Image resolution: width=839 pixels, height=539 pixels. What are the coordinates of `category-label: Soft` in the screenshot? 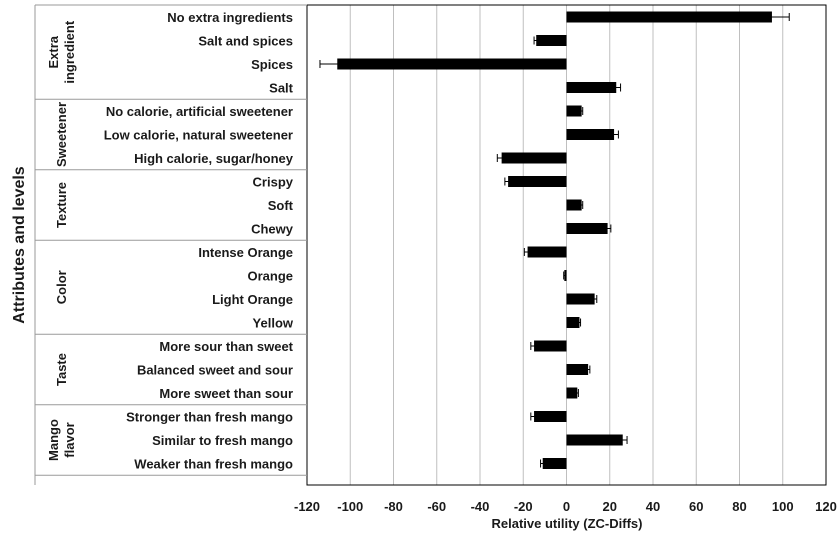 It's located at (281, 205).